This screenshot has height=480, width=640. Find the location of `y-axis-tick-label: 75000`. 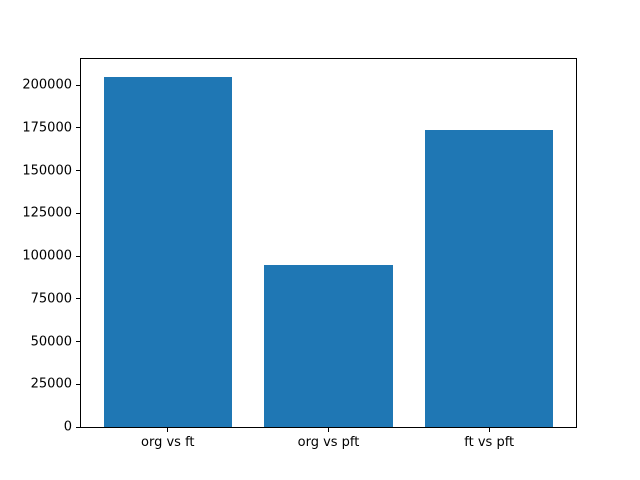

y-axis-tick-label: 75000 is located at coordinates (51, 299).